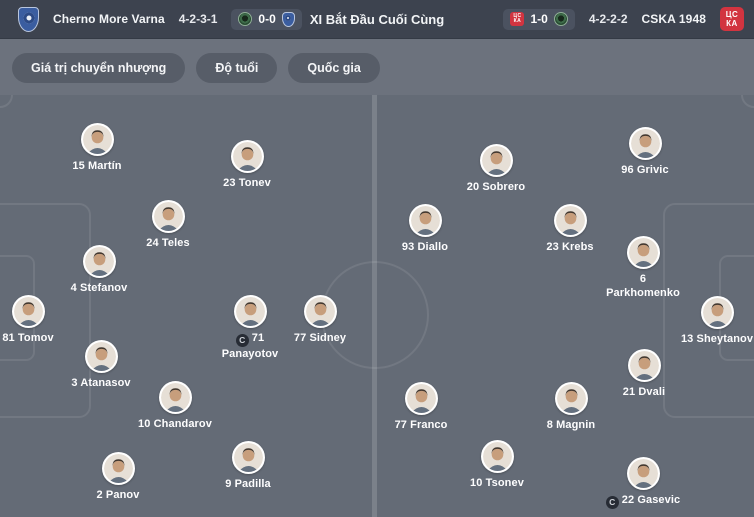  I want to click on player-label: 24 Teles, so click(168, 243).